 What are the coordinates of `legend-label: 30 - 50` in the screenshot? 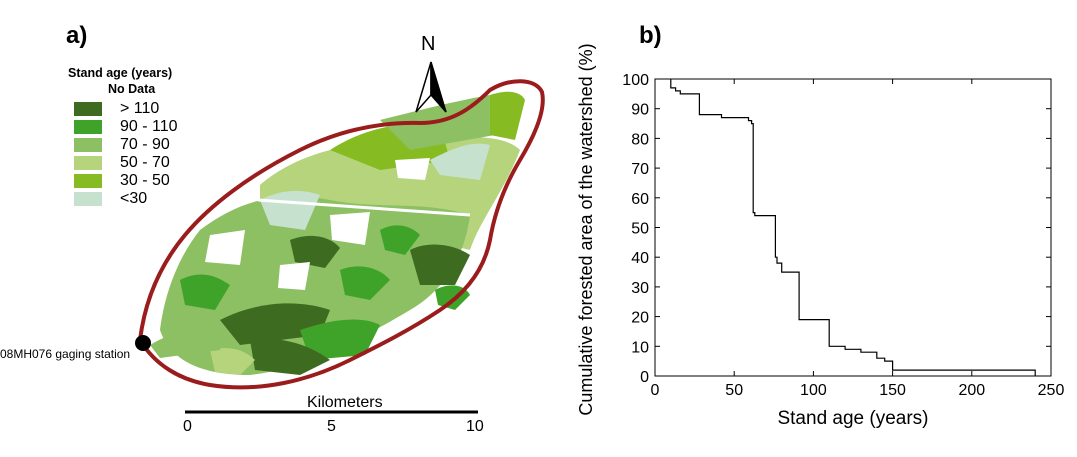 It's located at (145, 180).